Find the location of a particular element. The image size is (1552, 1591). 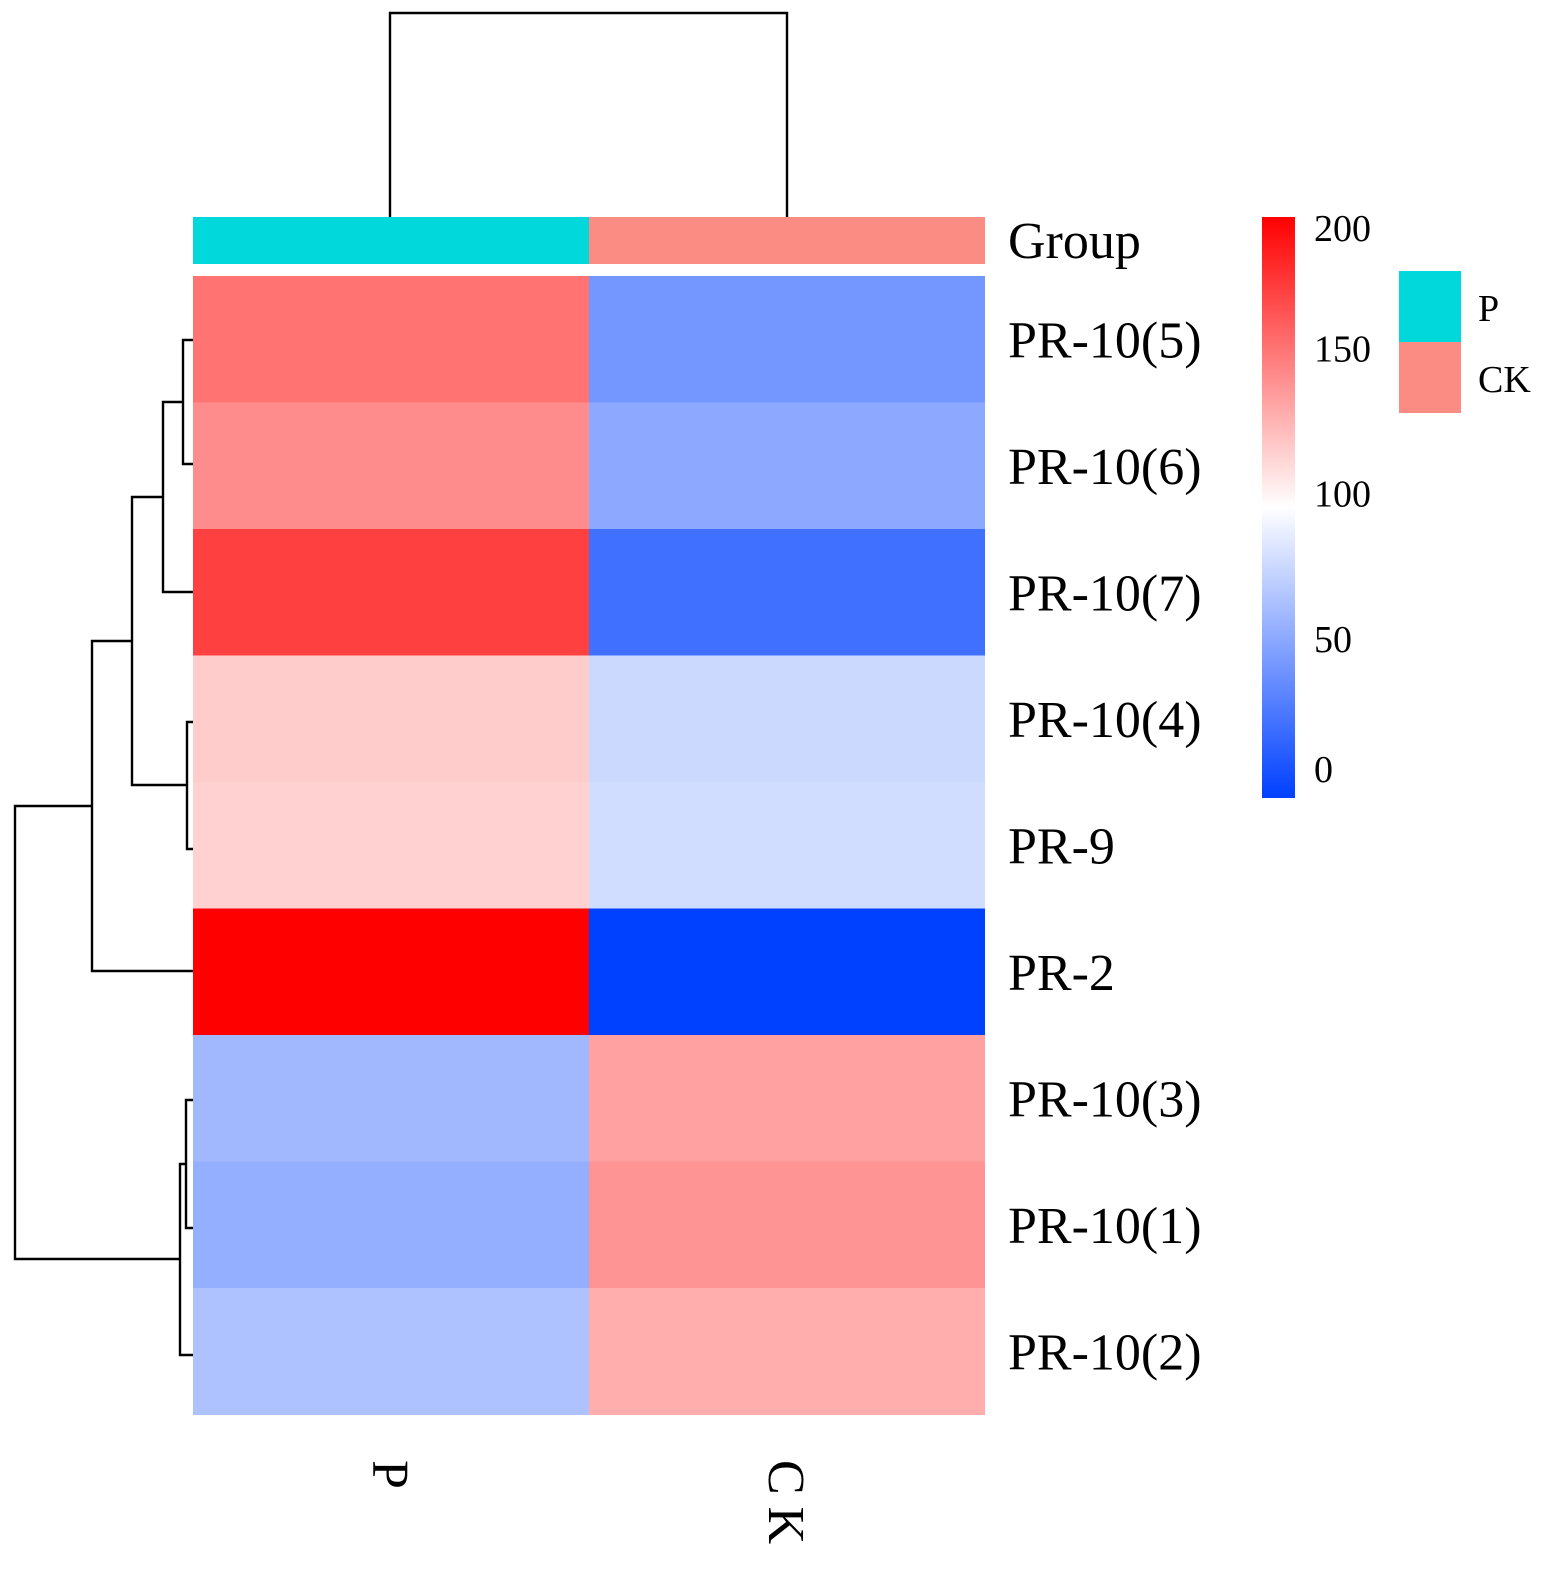

group-bar-p is located at coordinates (391, 240).